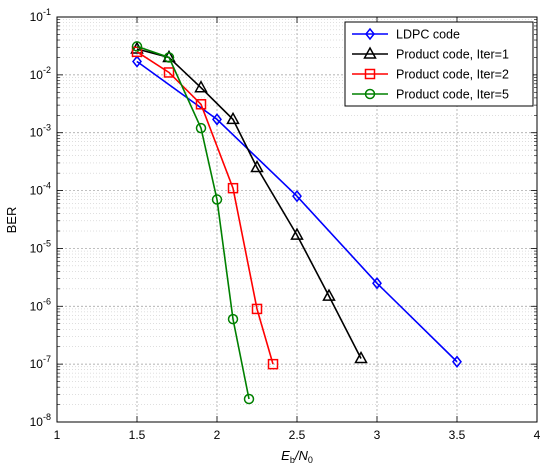 Image resolution: width=550 pixels, height=469 pixels. Describe the element at coordinates (452, 75) in the screenshot. I see `legend-entry-label: Product code, Iter=2` at that location.